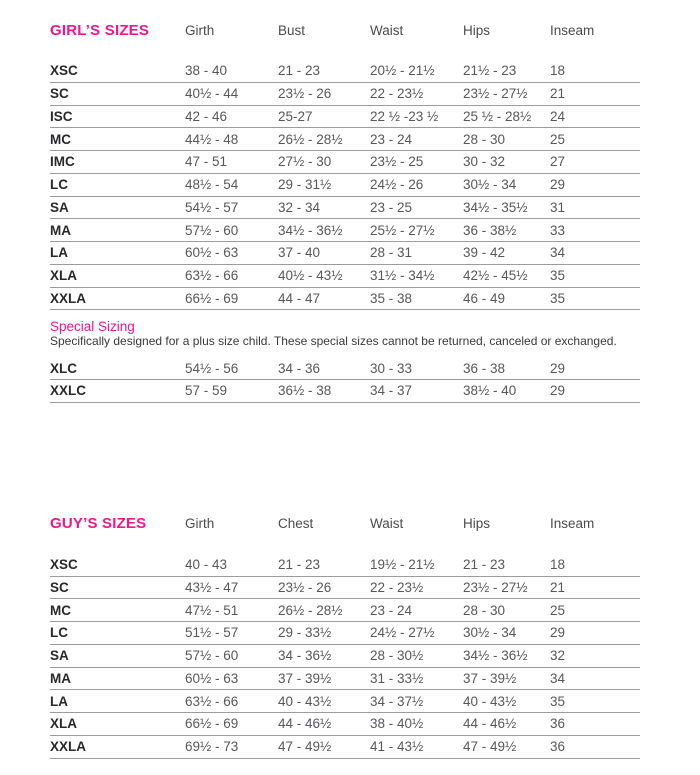 Image resolution: width=700 pixels, height=775 pixels. I want to click on size-code-label: LC, so click(59, 185).